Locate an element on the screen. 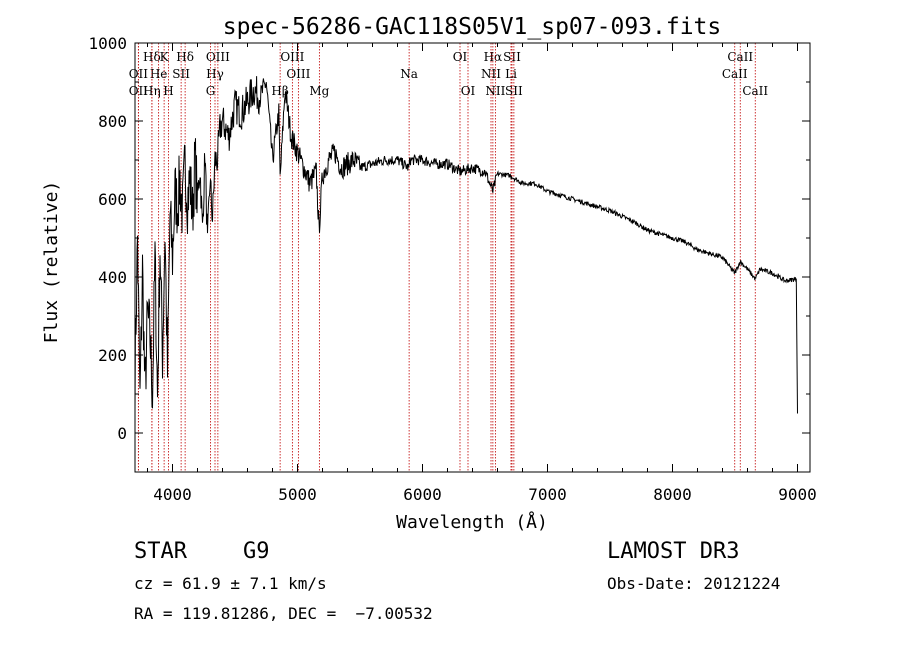 This screenshot has width=900, height=649. line-label-12: OIII is located at coordinates (292, 57).